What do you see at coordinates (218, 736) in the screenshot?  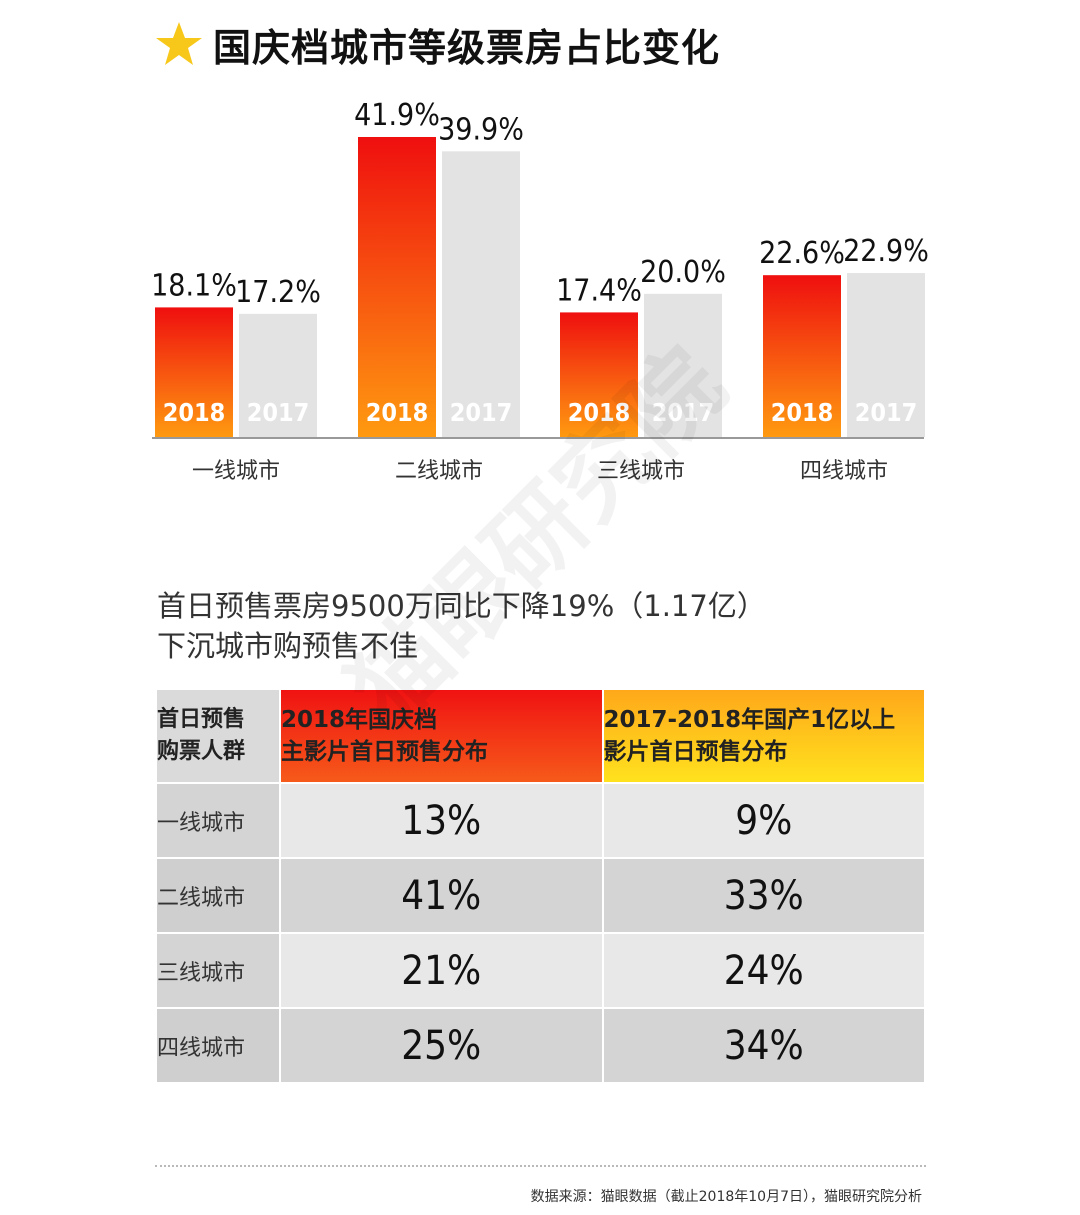 I see `header-audience: 首日预售 购票人群` at bounding box center [218, 736].